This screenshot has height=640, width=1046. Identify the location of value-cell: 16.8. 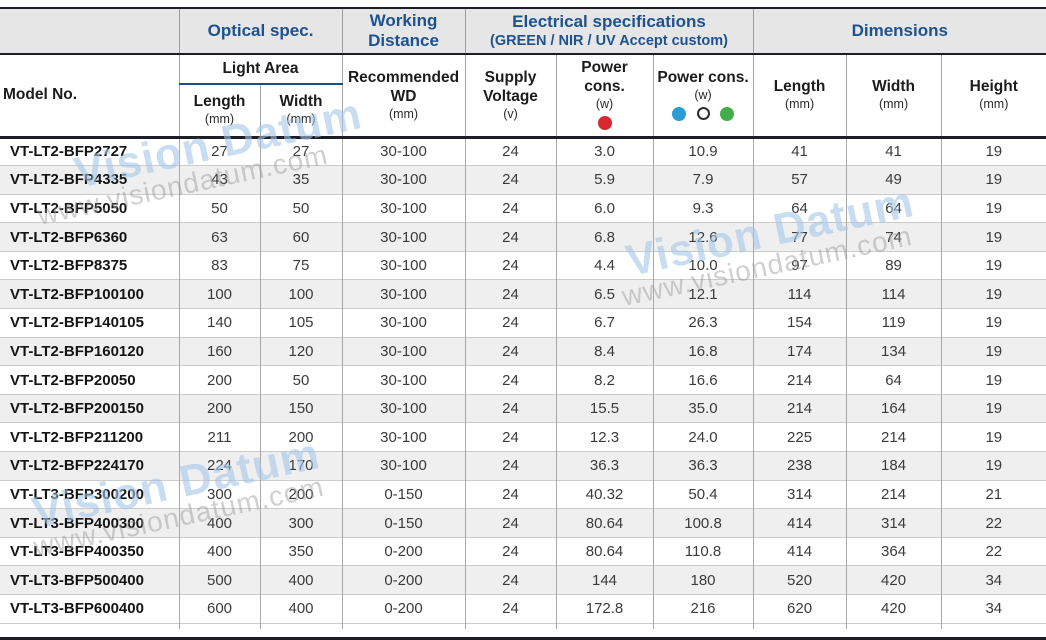
(703, 351).